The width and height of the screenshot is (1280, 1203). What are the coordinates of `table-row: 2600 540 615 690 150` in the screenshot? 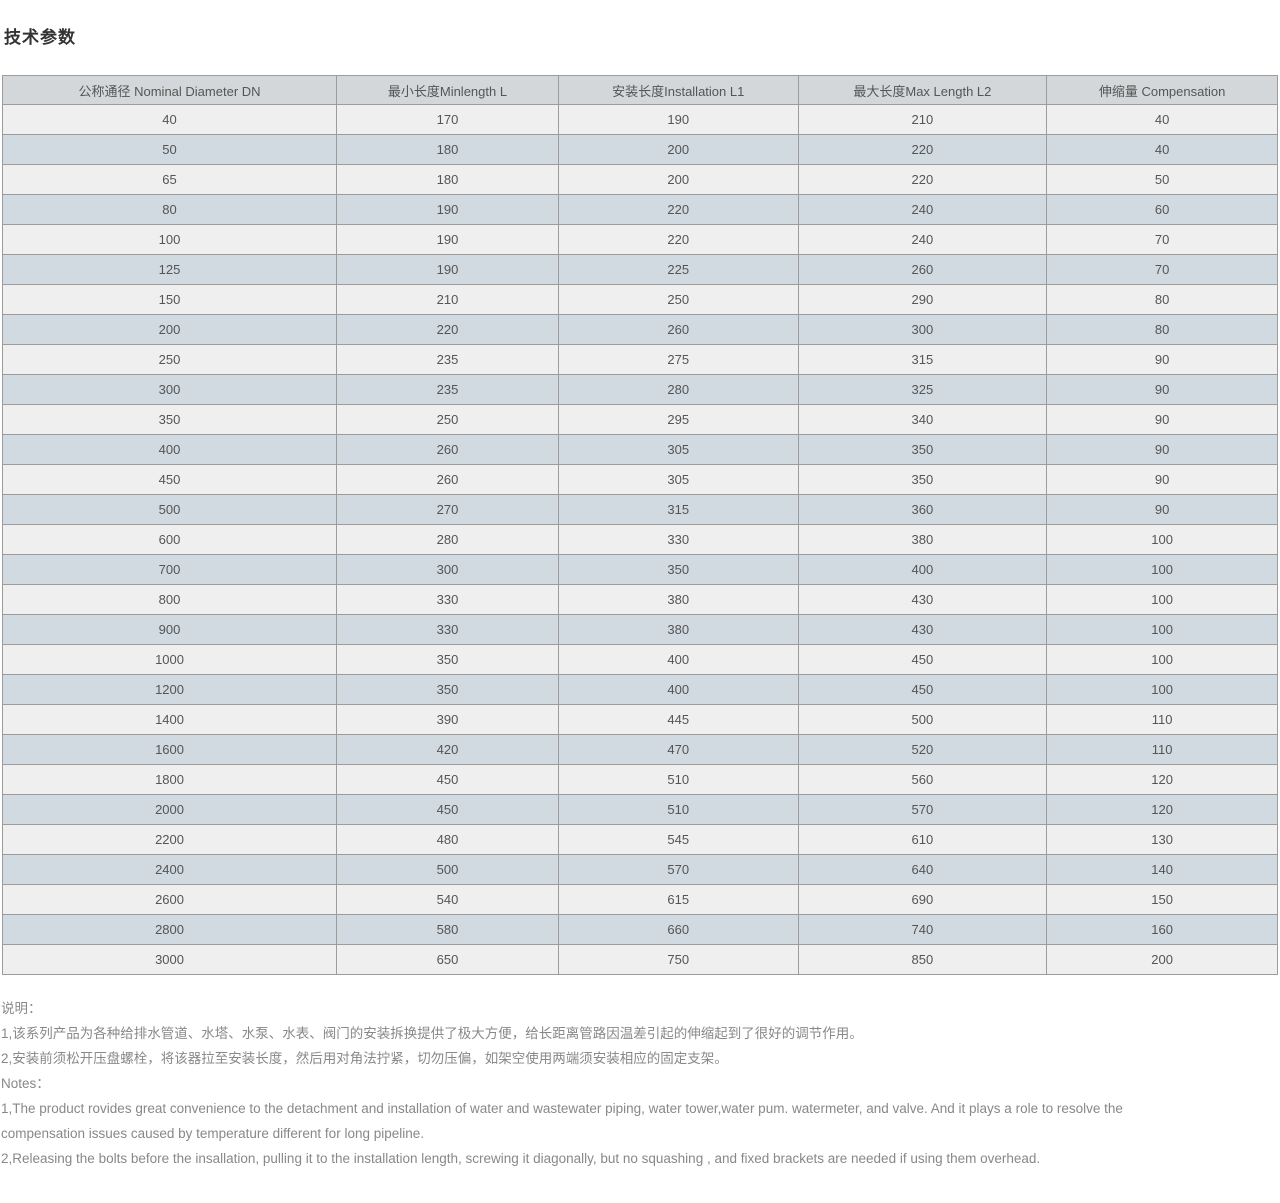 It's located at (639, 899).